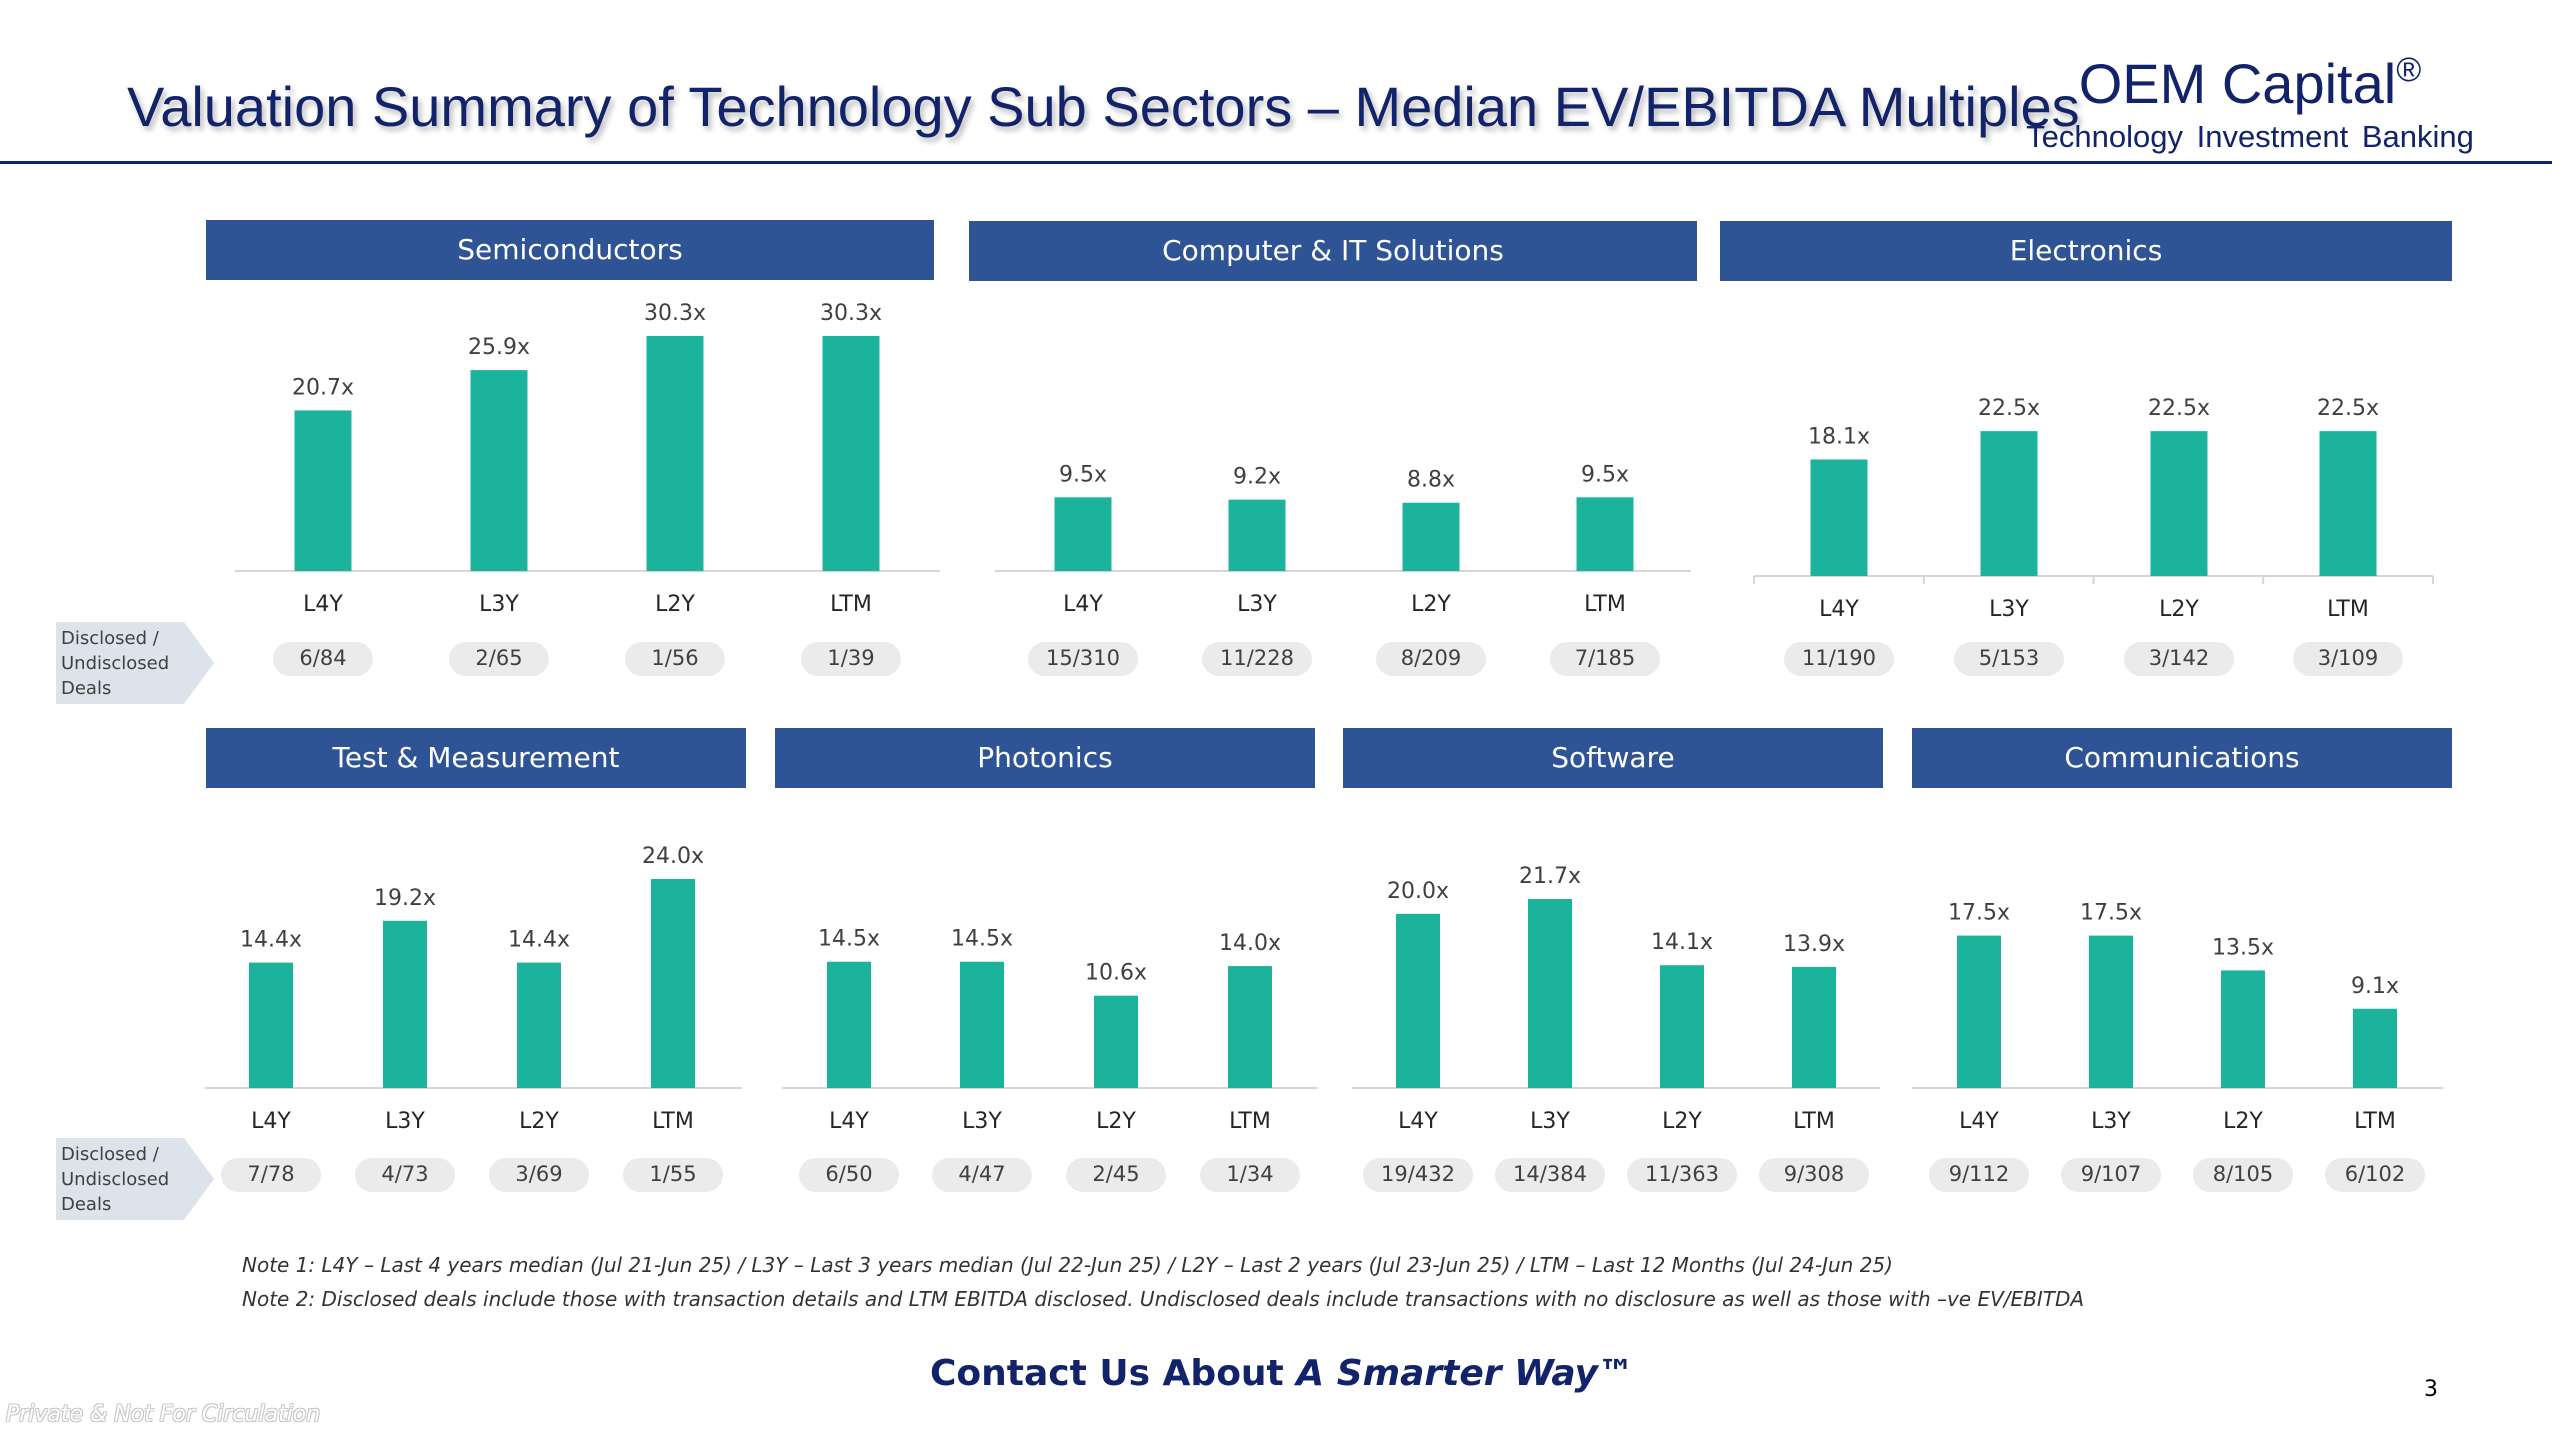 The width and height of the screenshot is (2560, 1438). I want to click on deal-count: 7/185, so click(1605, 658).